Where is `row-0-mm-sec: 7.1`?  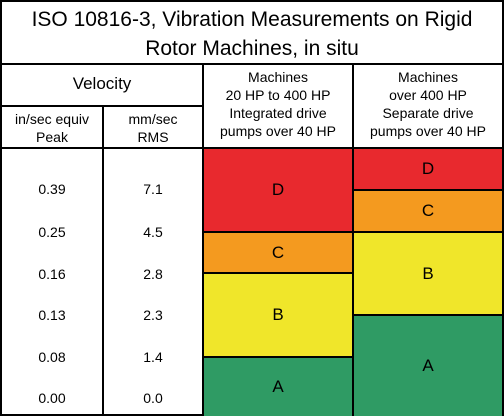
row-0-mm-sec: 7.1 is located at coordinates (153, 189).